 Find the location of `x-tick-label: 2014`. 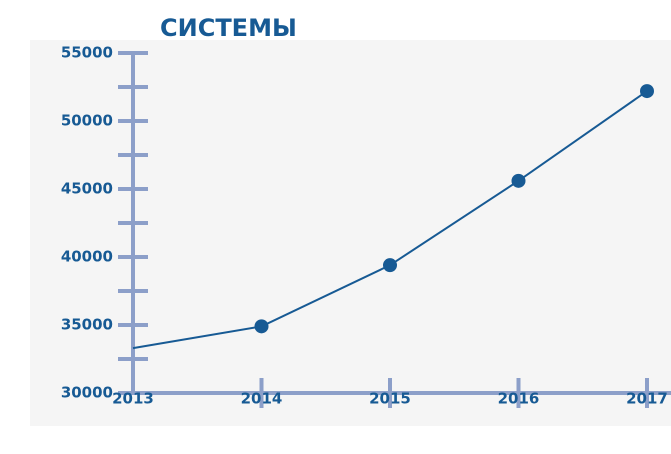

x-tick-label: 2014 is located at coordinates (262, 399).